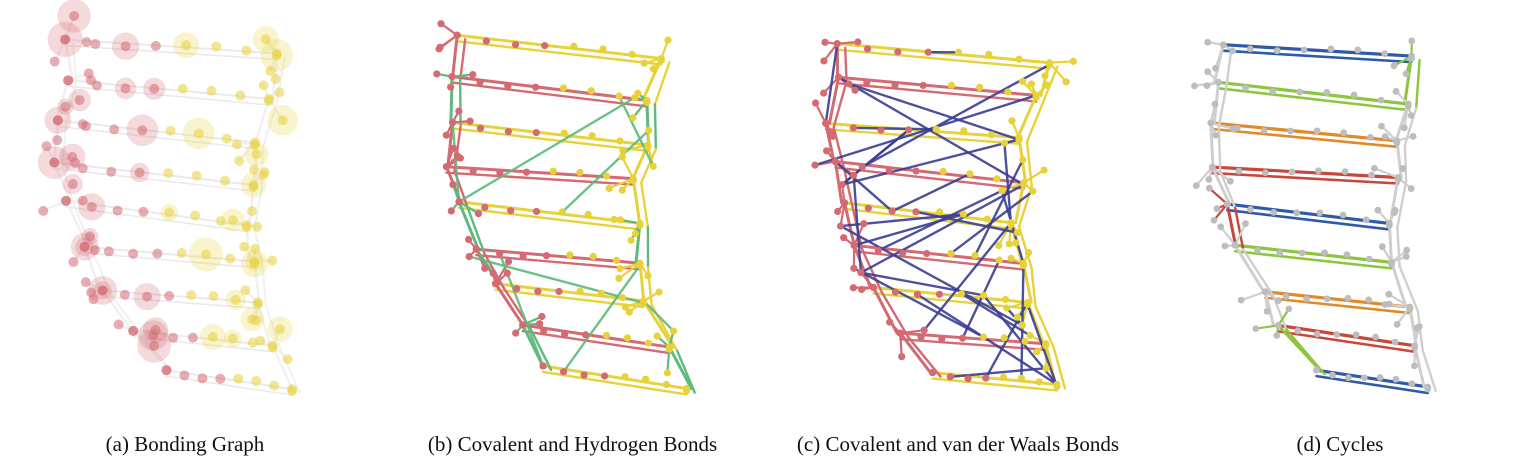  I want to click on caption-d: (d) Cycles, so click(1340, 444).